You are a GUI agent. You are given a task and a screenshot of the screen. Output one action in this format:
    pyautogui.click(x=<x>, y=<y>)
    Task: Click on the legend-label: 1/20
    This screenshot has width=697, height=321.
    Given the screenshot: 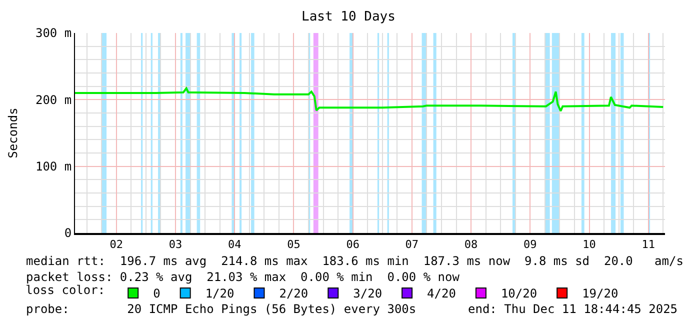 What is the action you would take?
    pyautogui.click(x=219, y=293)
    